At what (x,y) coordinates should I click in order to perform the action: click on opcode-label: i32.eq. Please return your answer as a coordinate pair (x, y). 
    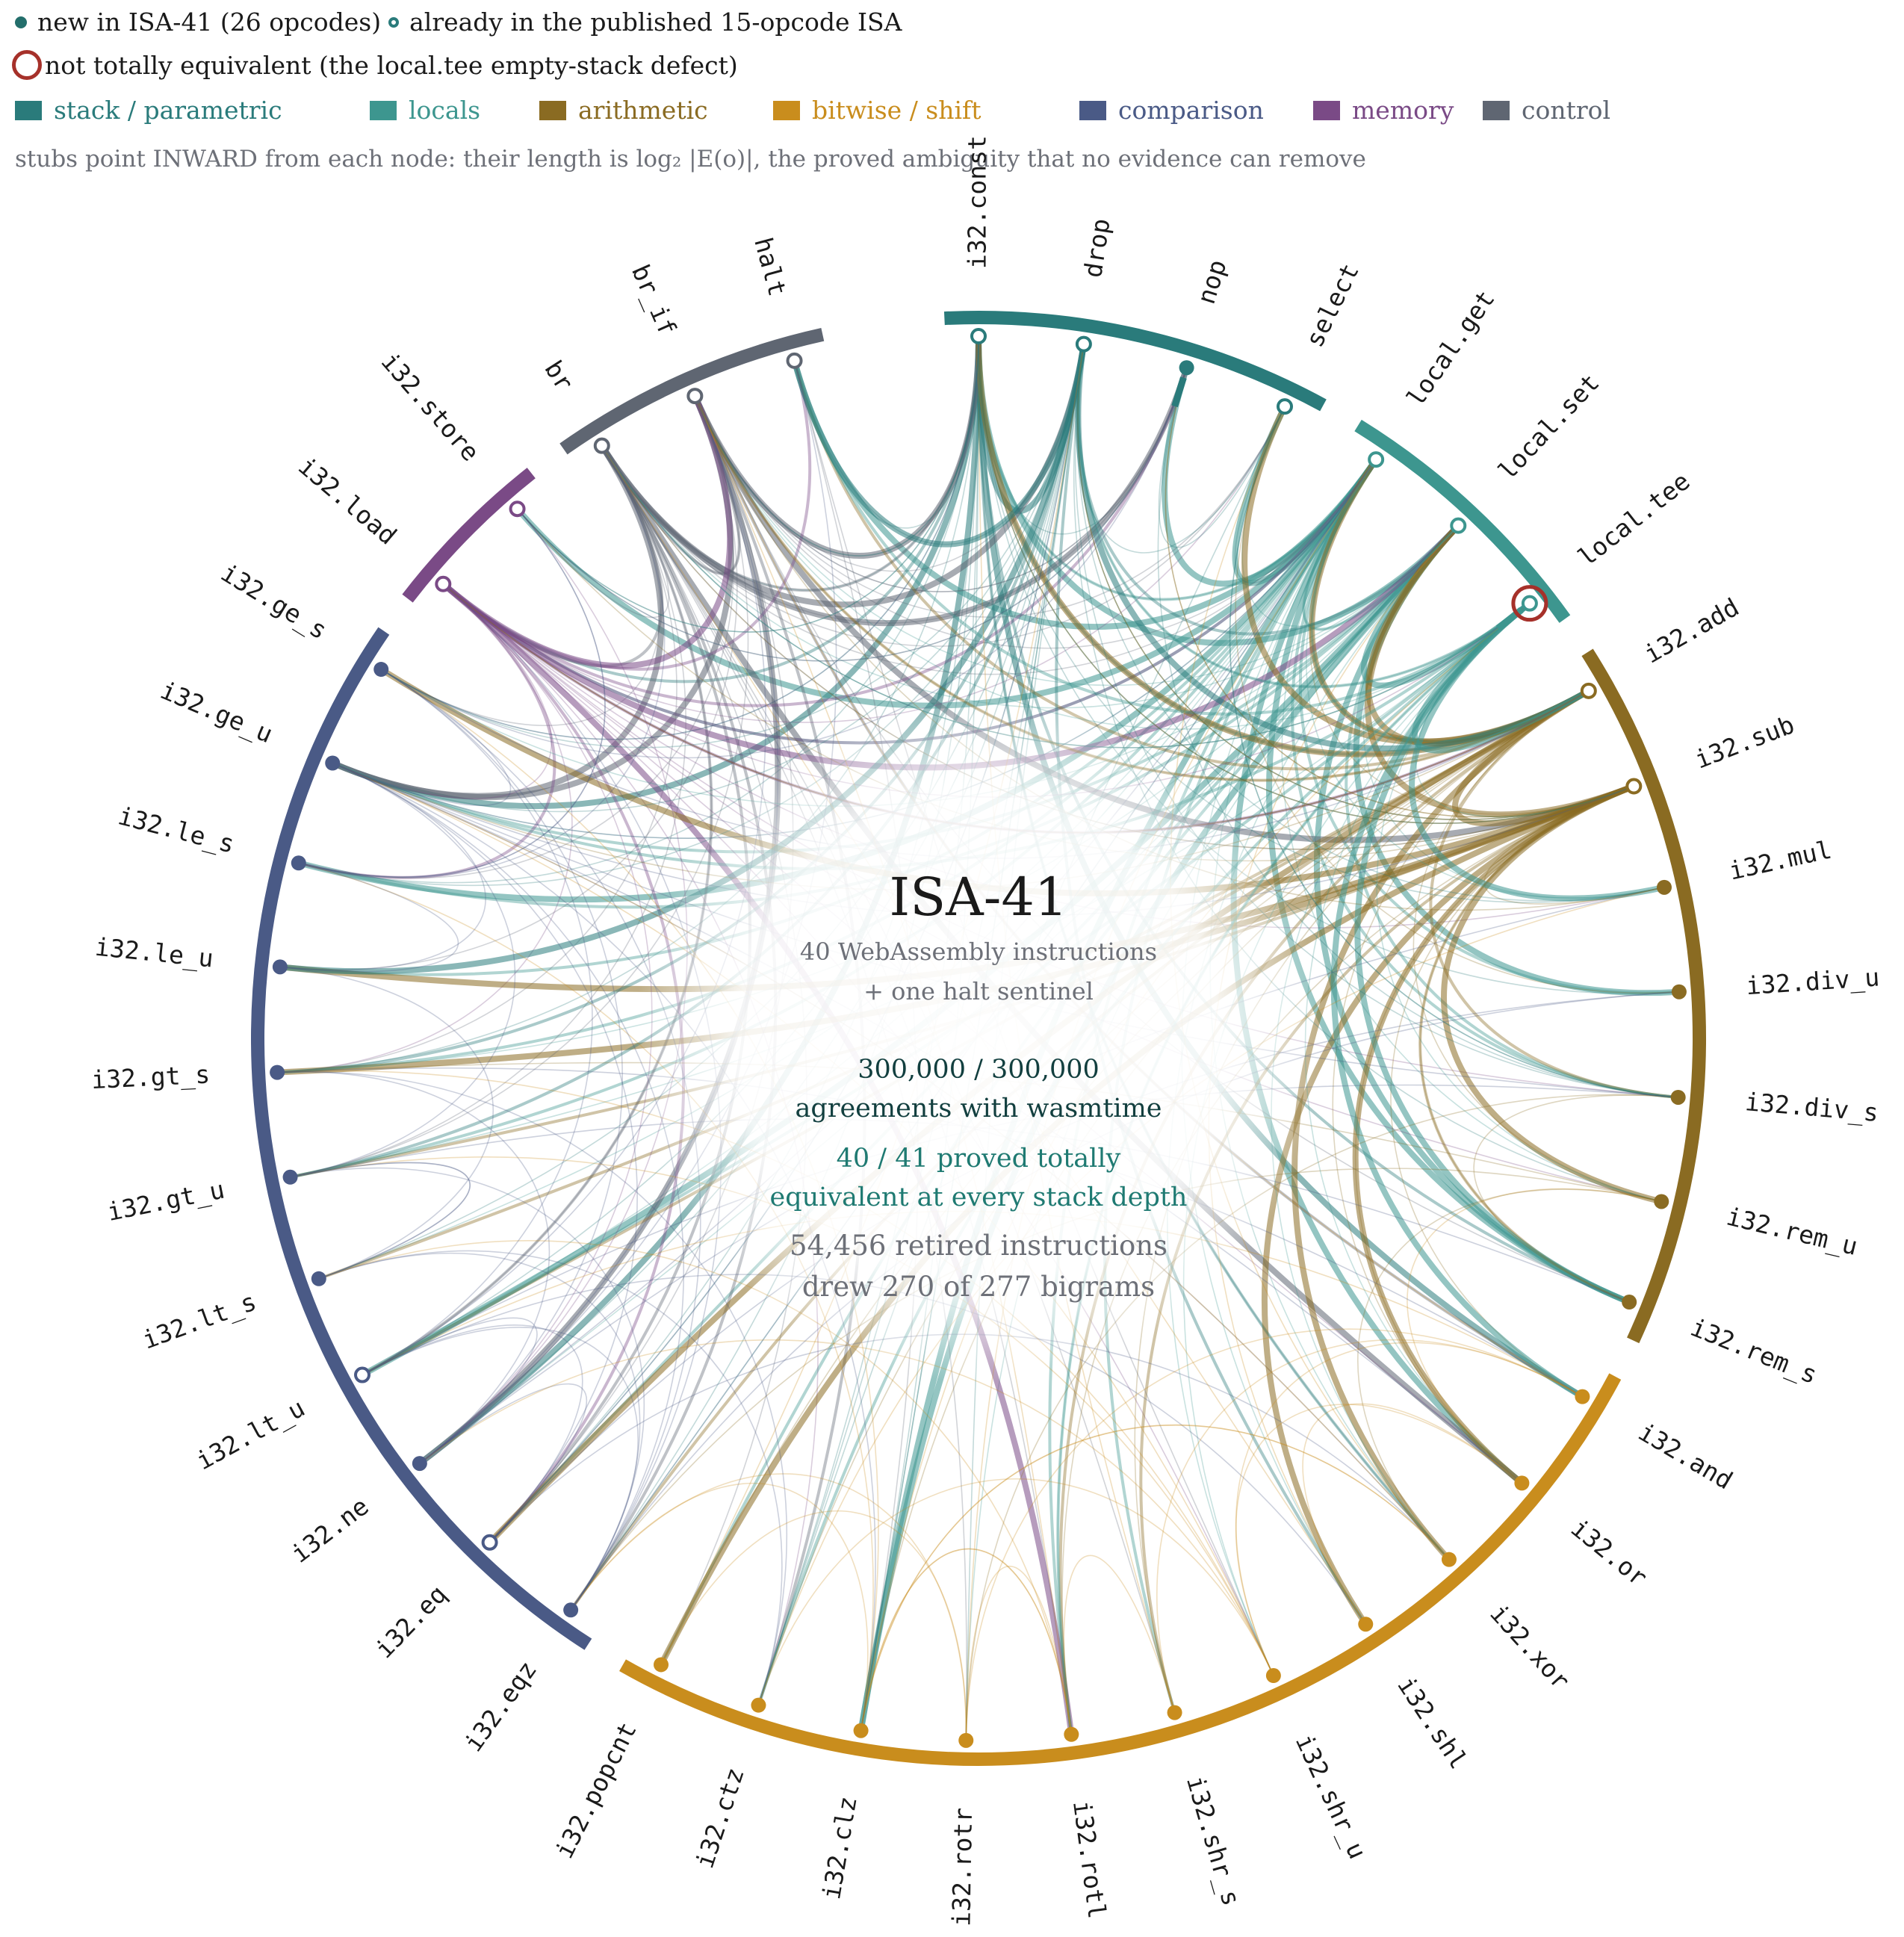
    Looking at the image, I should click on (411, 1621).